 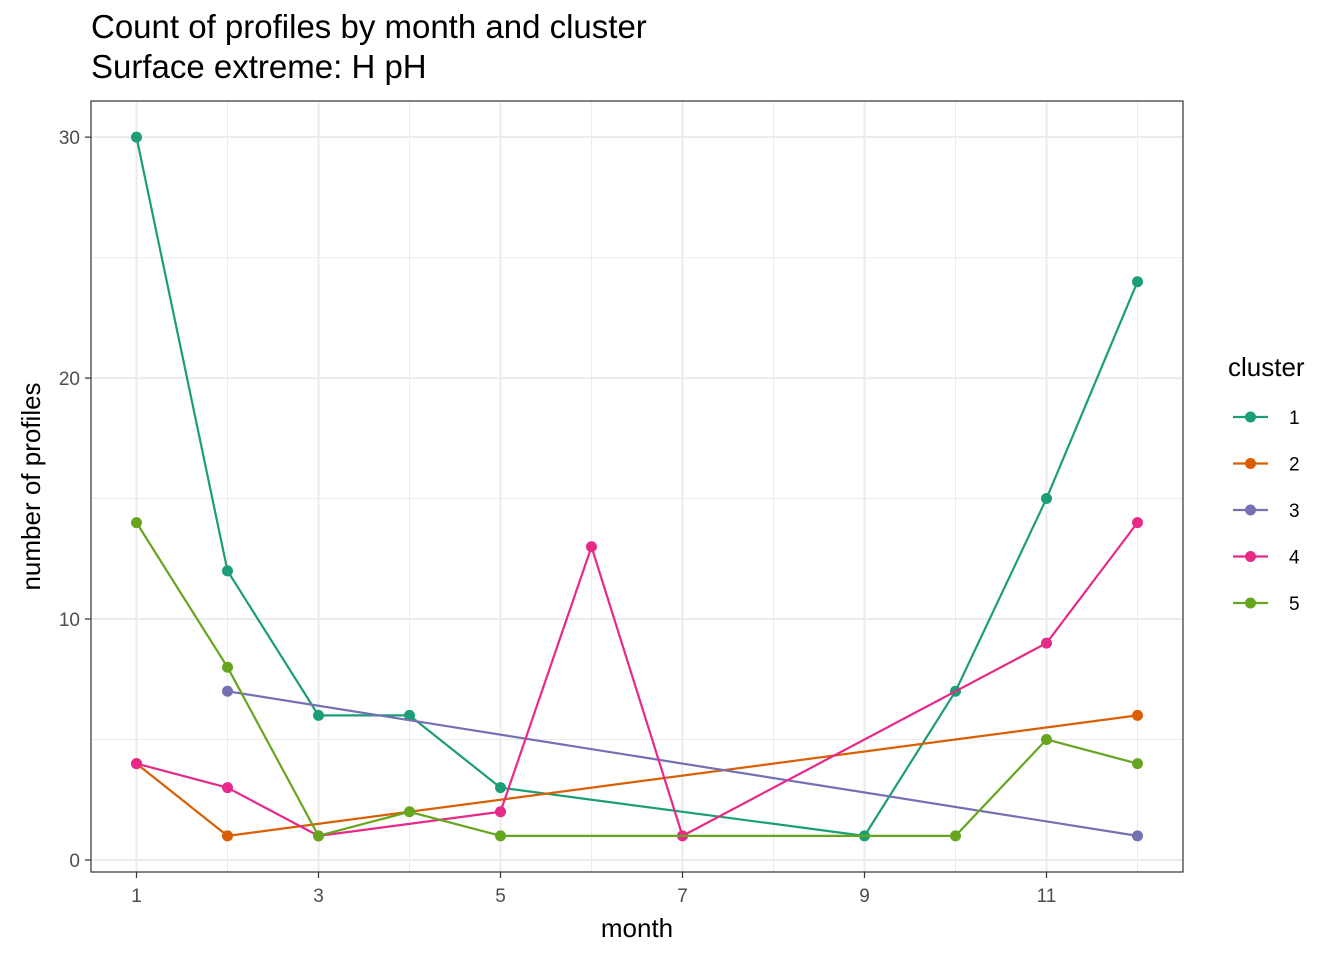 I want to click on legend-label: 1, so click(x=1294, y=418).